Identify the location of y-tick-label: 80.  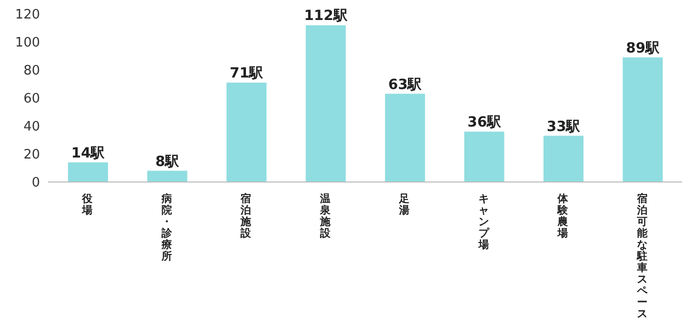
(31, 71).